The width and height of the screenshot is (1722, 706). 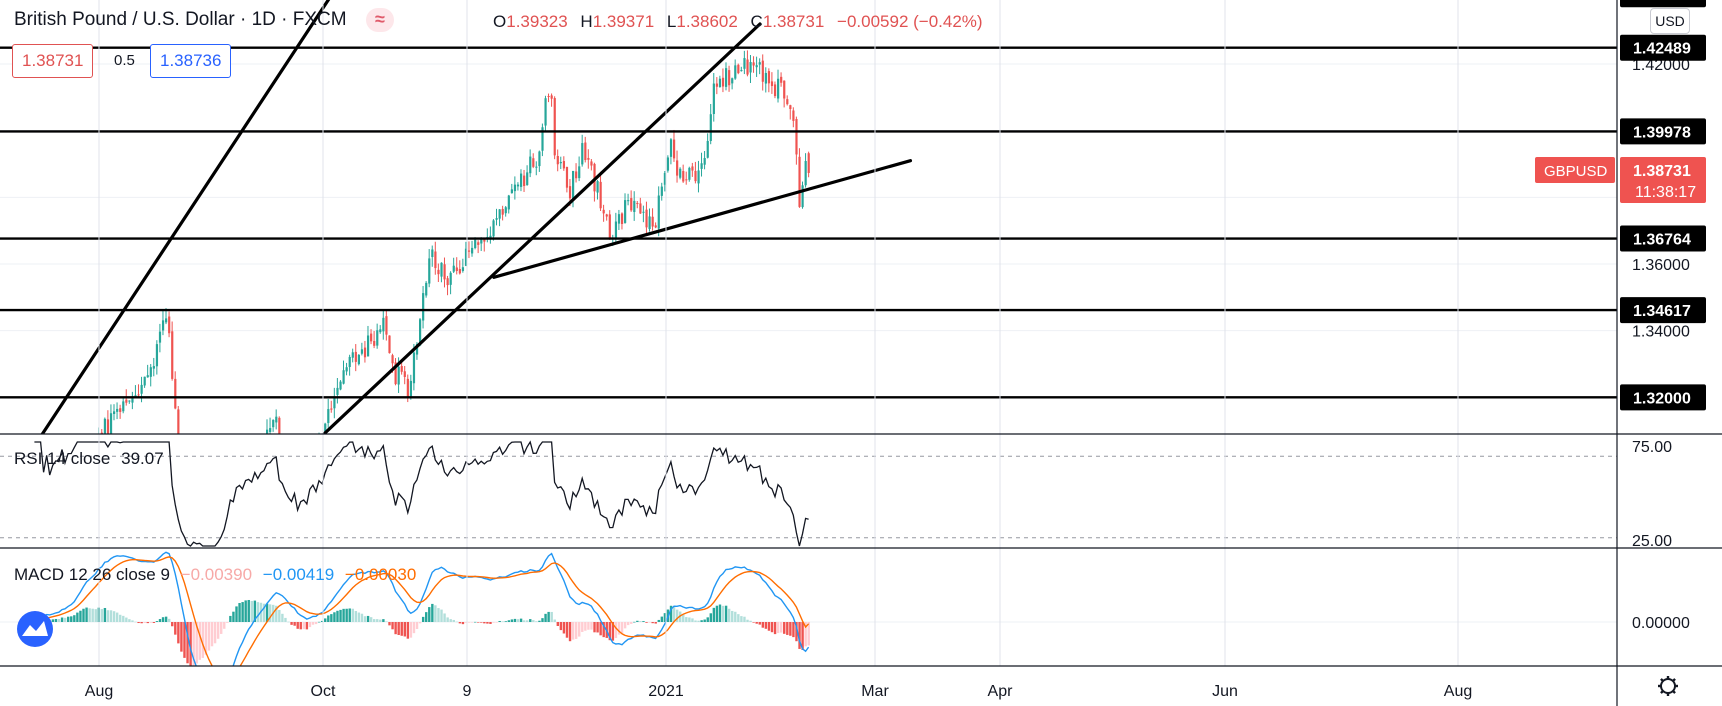 I want to click on time-axis-label-2: 9, so click(x=467, y=691).